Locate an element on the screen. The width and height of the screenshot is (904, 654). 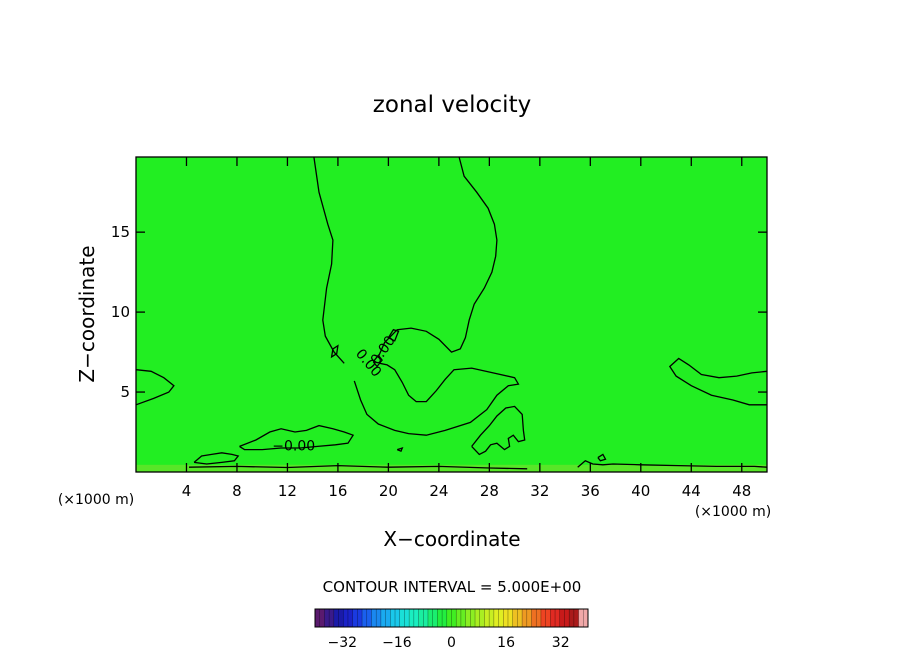
contour-label-2: −0.00 is located at coordinates (293, 446).